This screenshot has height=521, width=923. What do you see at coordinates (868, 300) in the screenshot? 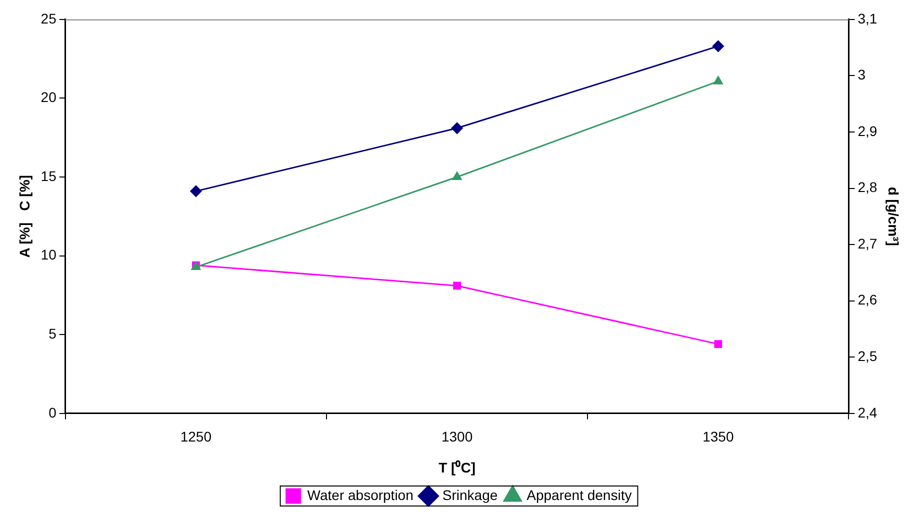
I see `y2-tick-label: 2,6` at bounding box center [868, 300].